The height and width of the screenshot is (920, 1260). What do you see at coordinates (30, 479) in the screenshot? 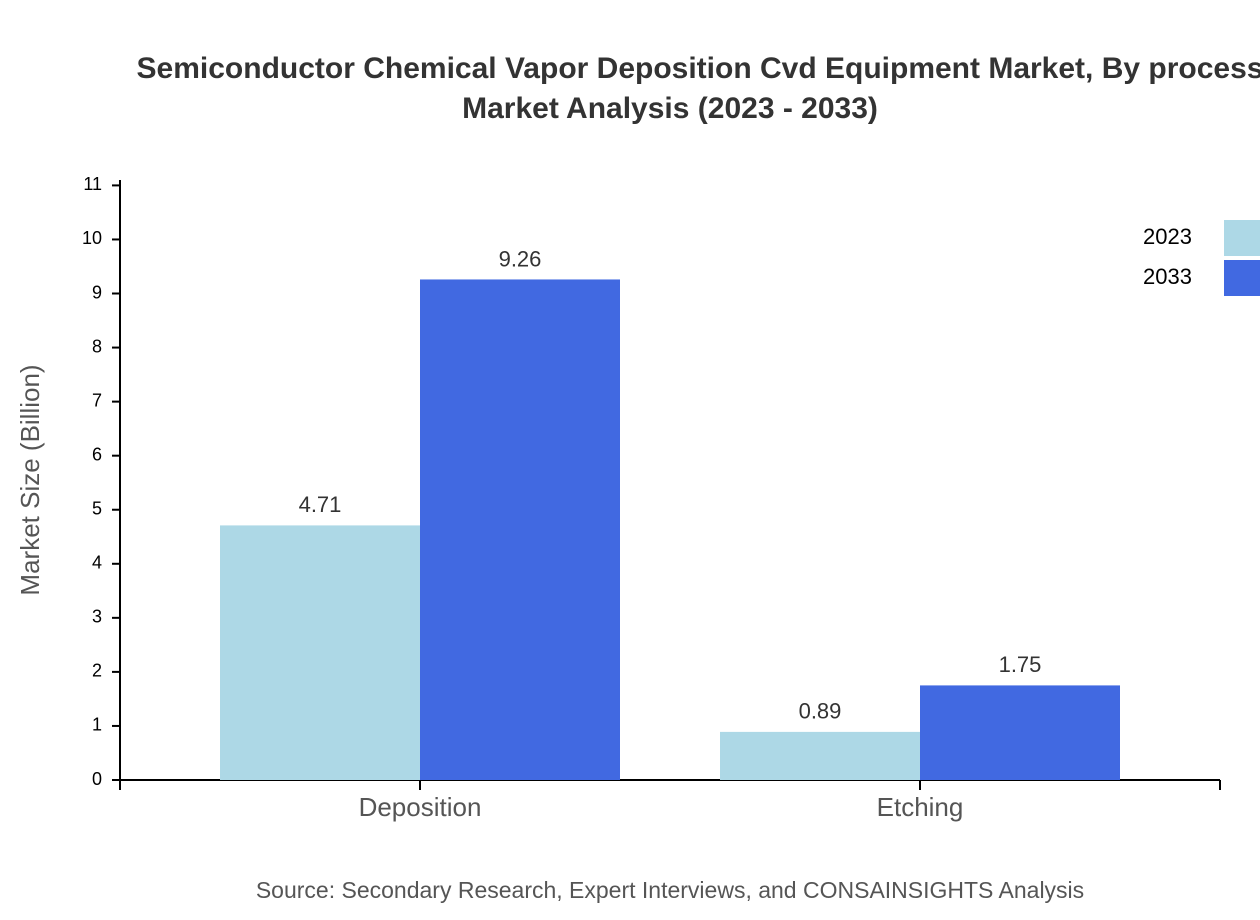
I see `y-axis-label: Market Size (Billion)` at bounding box center [30, 479].